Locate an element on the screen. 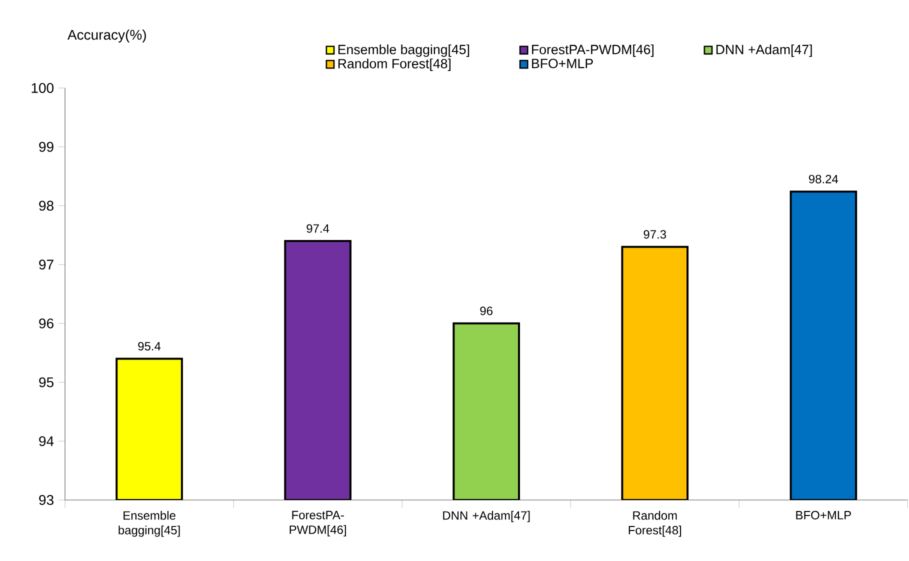 This screenshot has width=909, height=561. y-tick-label: 93 is located at coordinates (46, 500).